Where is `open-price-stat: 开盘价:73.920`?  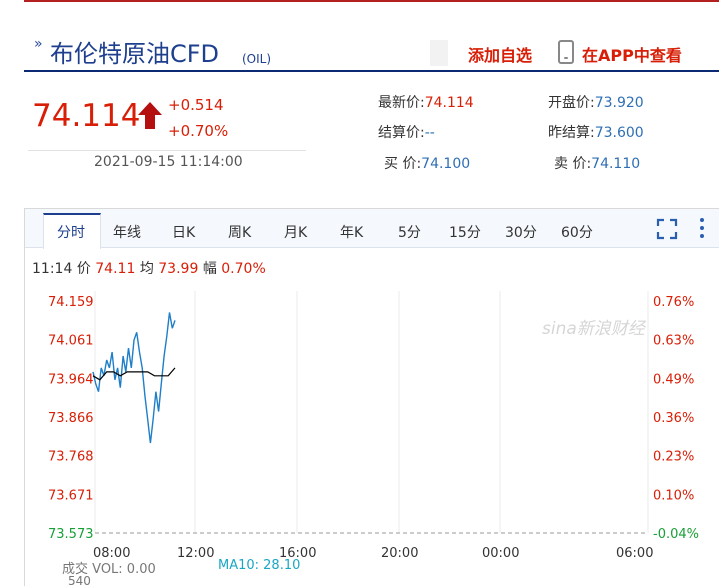 open-price-stat: 开盘价:73.920 is located at coordinates (596, 102).